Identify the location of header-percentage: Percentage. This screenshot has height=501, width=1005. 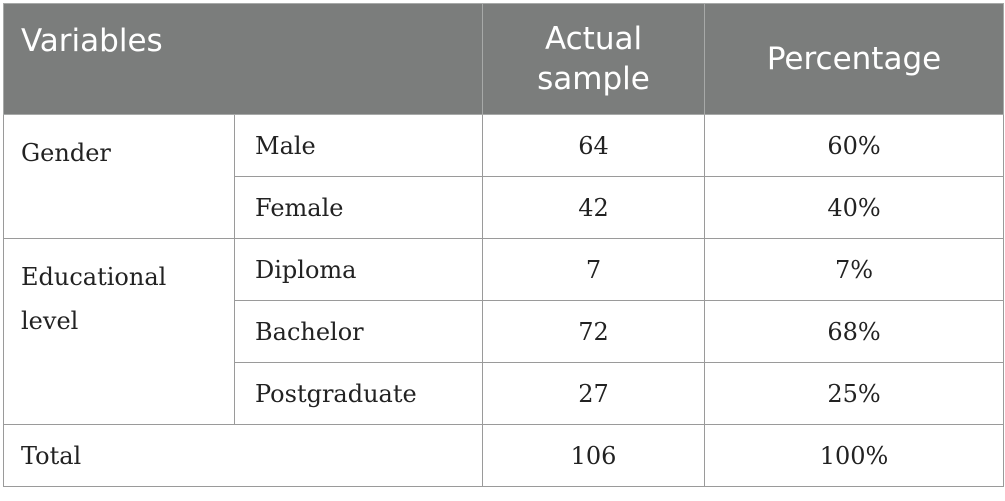
(854, 59).